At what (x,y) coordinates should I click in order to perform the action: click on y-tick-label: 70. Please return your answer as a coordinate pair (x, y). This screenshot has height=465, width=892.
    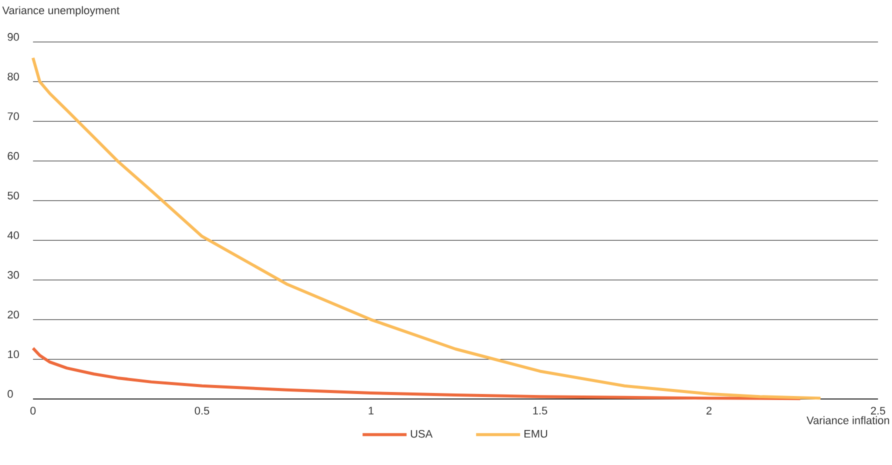
    Looking at the image, I should click on (13, 116).